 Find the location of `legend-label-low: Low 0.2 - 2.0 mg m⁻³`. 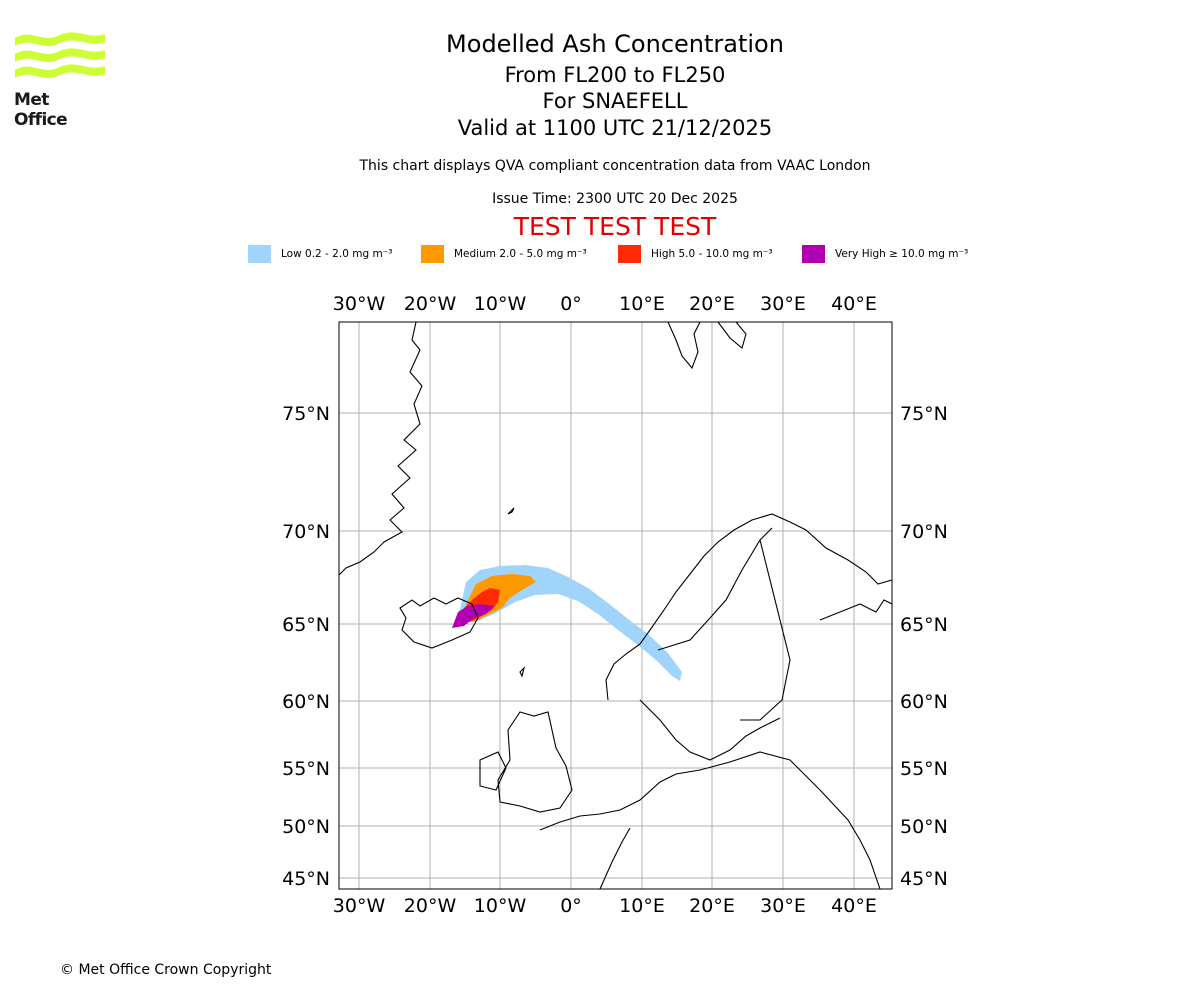

legend-label-low: Low 0.2 - 2.0 mg m⁻³ is located at coordinates (337, 254).